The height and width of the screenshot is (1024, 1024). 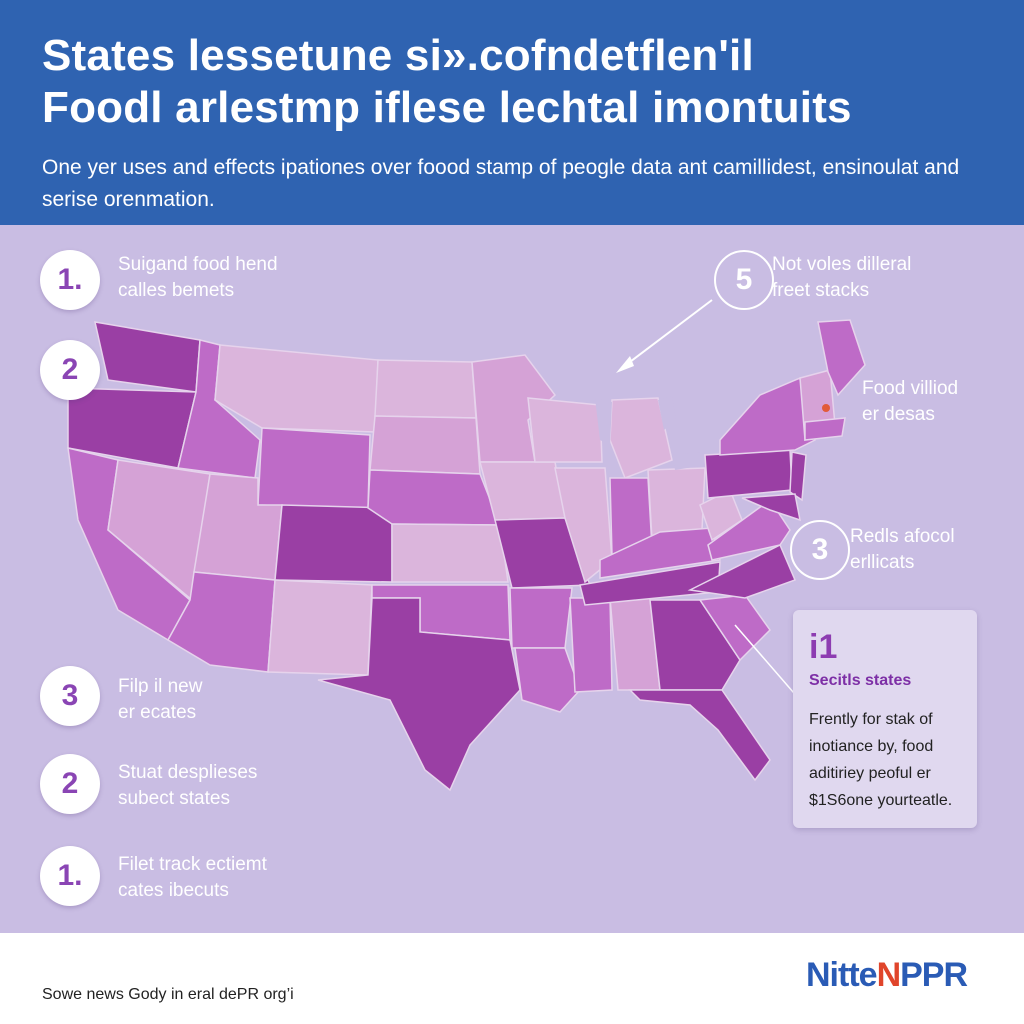 I want to click on item-label-line: er ecates, so click(x=157, y=712).